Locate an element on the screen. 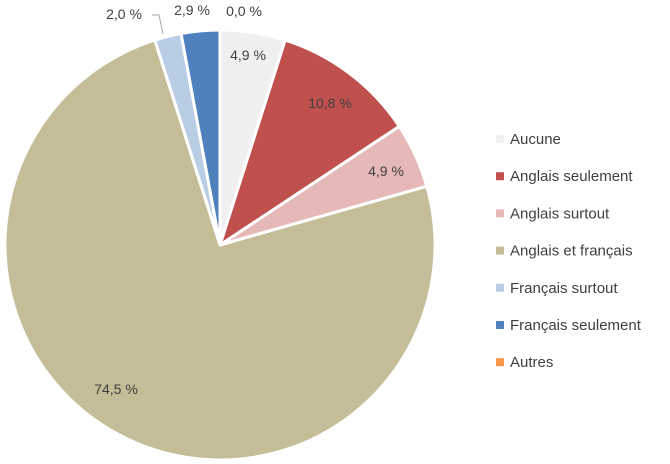 This screenshot has width=670, height=464. legend-label-autres: Autres is located at coordinates (531, 362).